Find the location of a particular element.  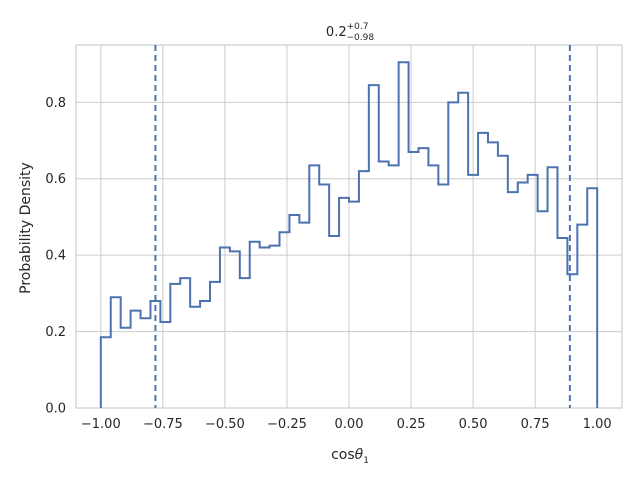

x-axis-label: cosθ1 is located at coordinates (350, 456).